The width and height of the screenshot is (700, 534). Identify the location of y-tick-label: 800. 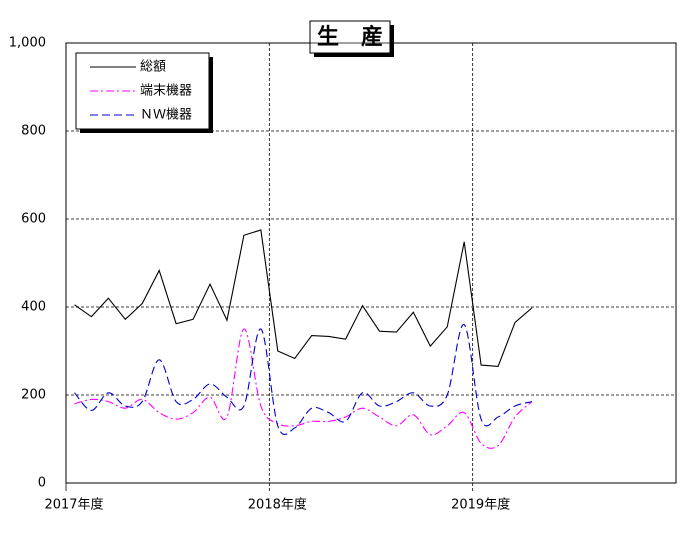
(33, 131).